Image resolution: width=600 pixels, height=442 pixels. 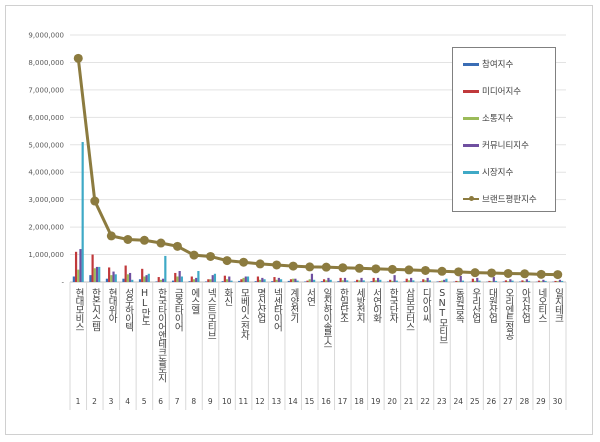 What do you see at coordinates (179, 276) in the screenshot?
I see `bar-7-커뮤니티지수` at bounding box center [179, 276].